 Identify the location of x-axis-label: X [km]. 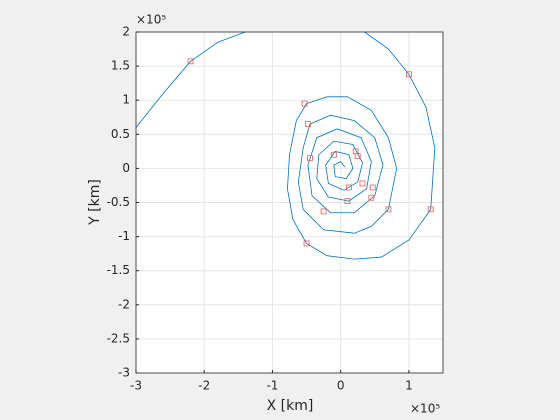
(290, 406).